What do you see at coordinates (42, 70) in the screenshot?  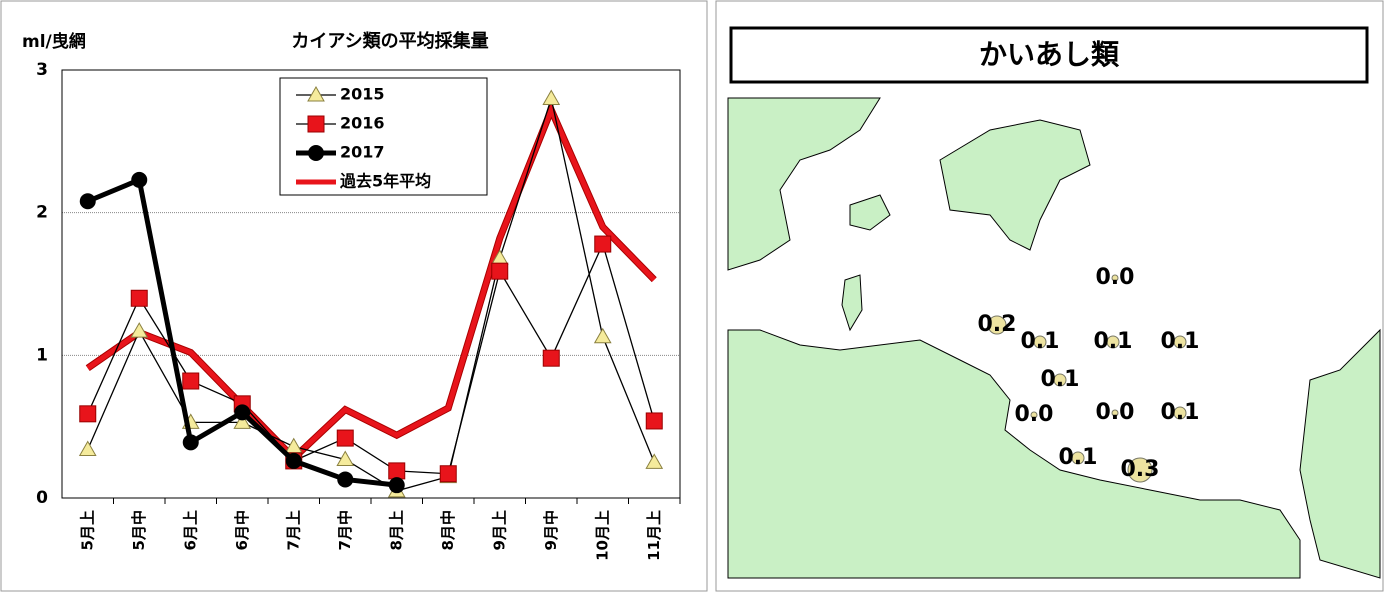 I see `y-tick-label: 3` at bounding box center [42, 70].